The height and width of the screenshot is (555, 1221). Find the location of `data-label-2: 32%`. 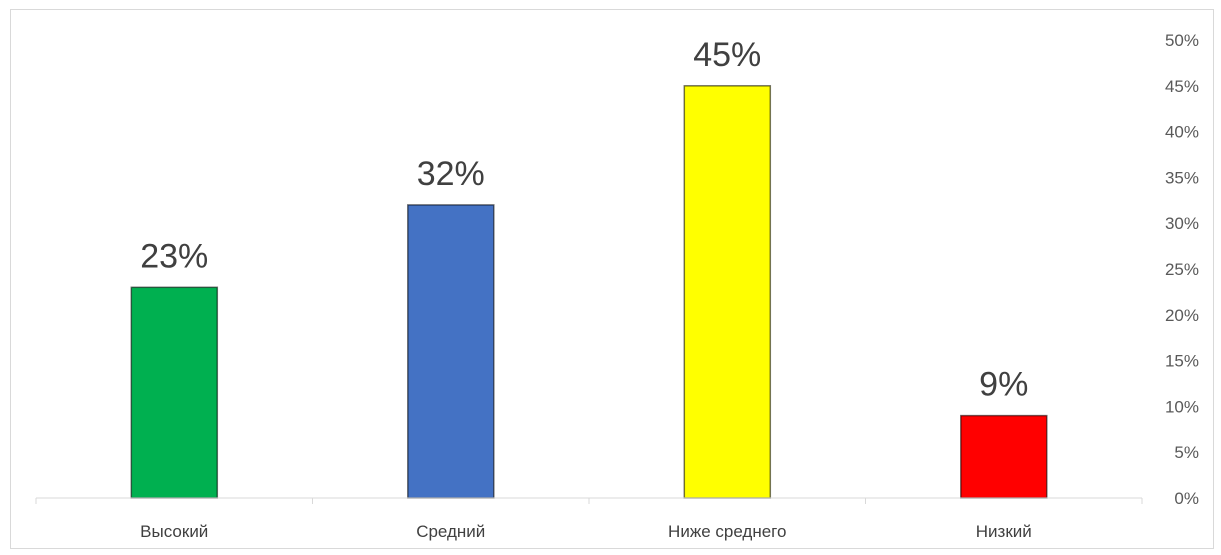

data-label-2: 32% is located at coordinates (451, 174).